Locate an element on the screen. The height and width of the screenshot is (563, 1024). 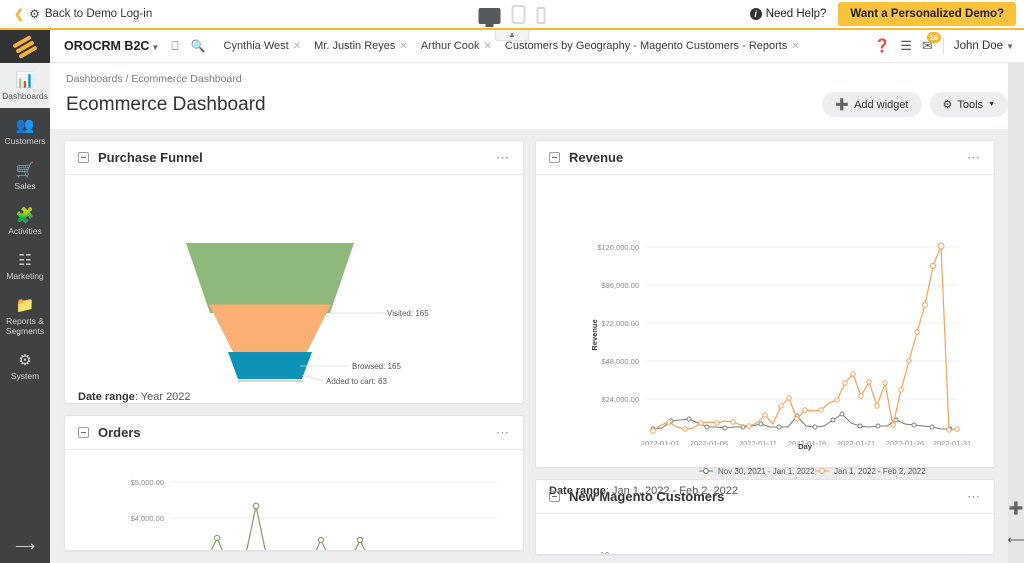
widget-new-magento-customers: New Magento Customers ⋯ 10 is located at coordinates (765, 517).